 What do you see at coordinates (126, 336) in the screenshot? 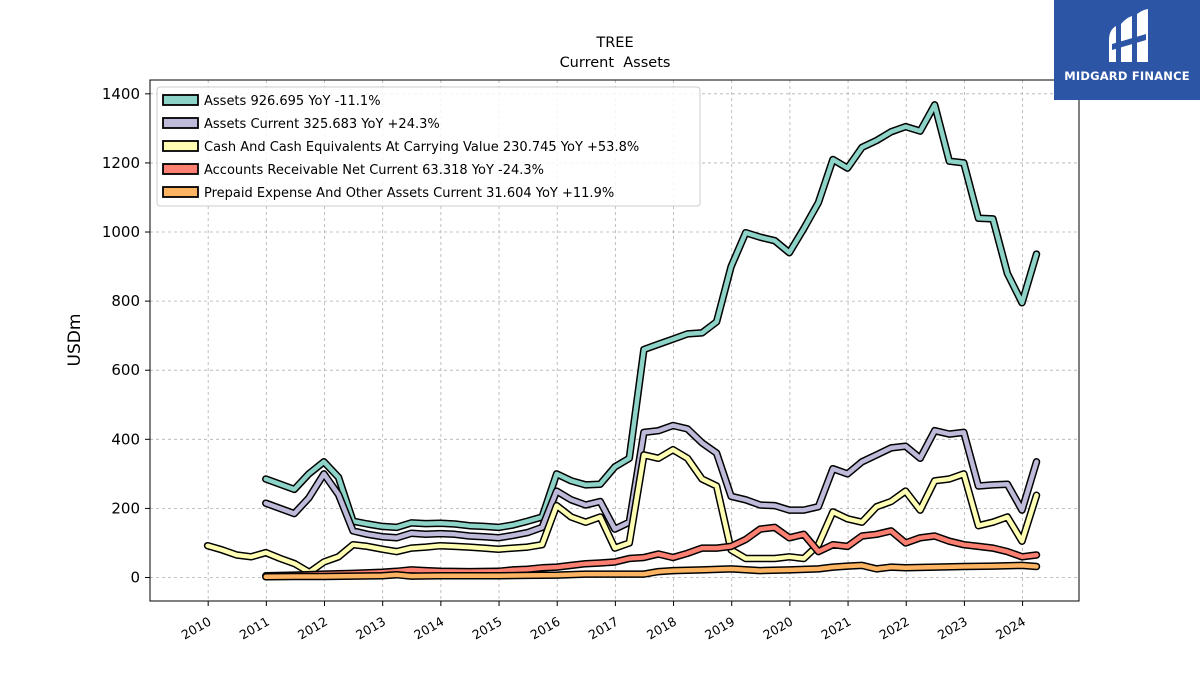
I see `y-axis-ticks: 0 200 400 600 800 1000 1200 1400` at bounding box center [126, 336].